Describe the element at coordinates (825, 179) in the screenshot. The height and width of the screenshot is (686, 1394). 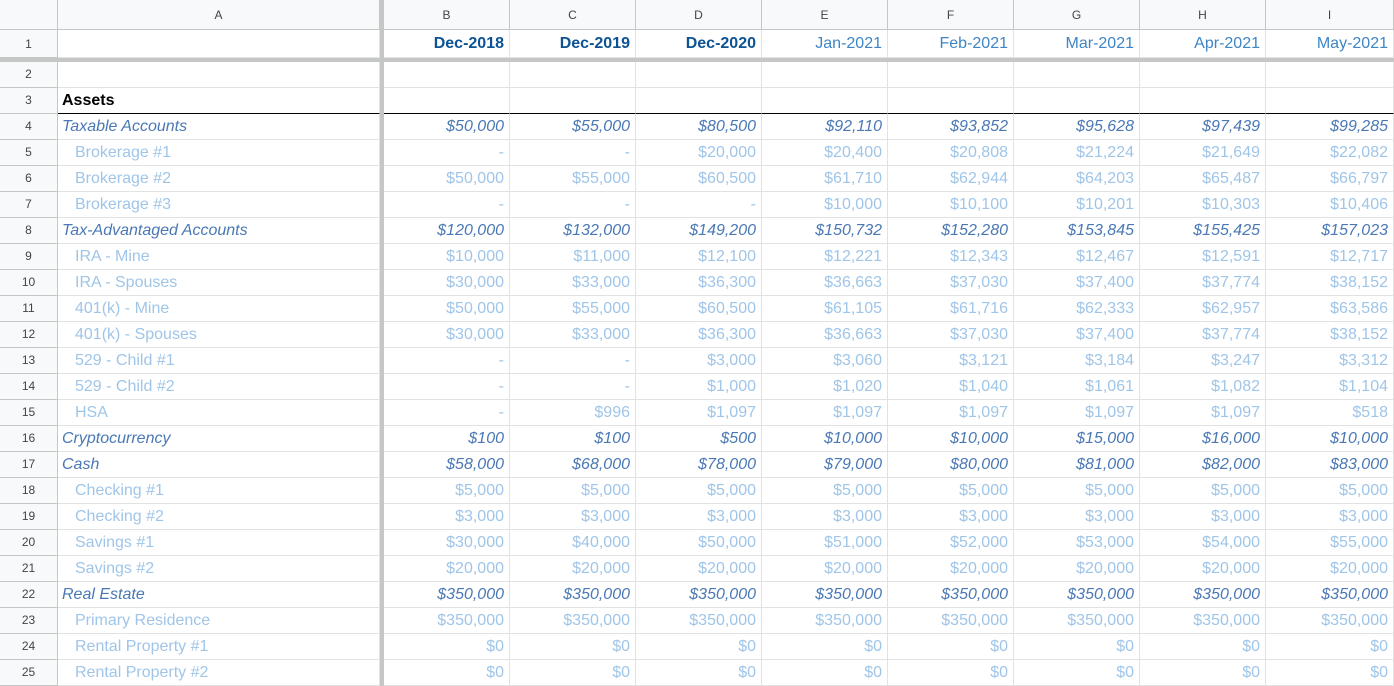
I see `value-cell: $61,710` at that location.